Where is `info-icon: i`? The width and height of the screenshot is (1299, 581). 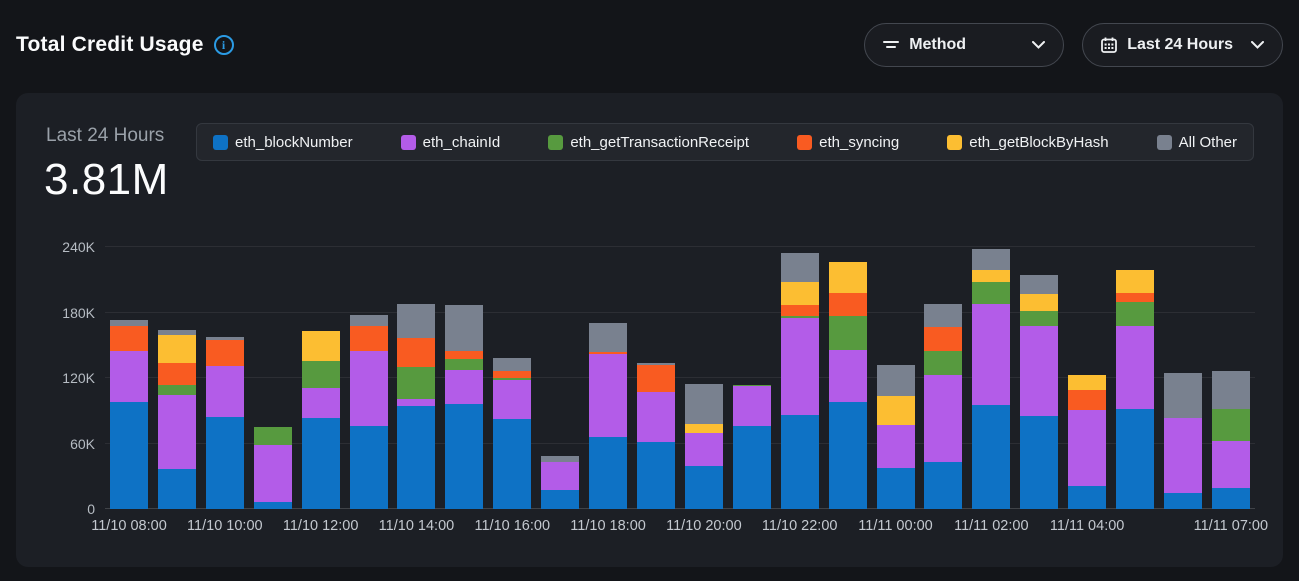
info-icon: i is located at coordinates (223, 45).